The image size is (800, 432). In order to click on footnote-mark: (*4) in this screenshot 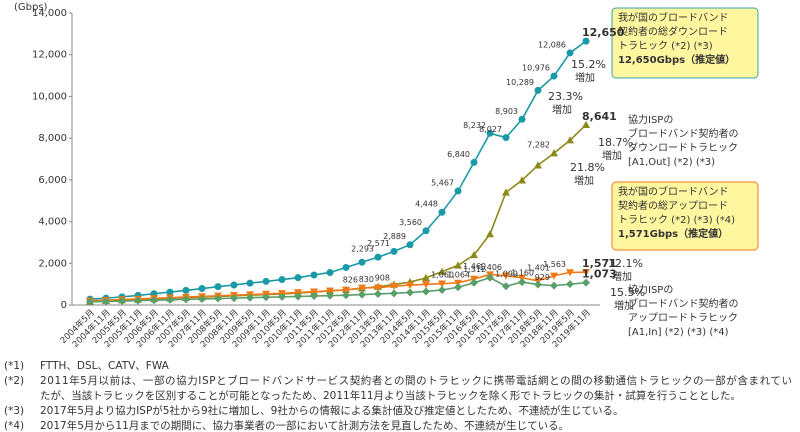, I will do `click(14, 426)`.